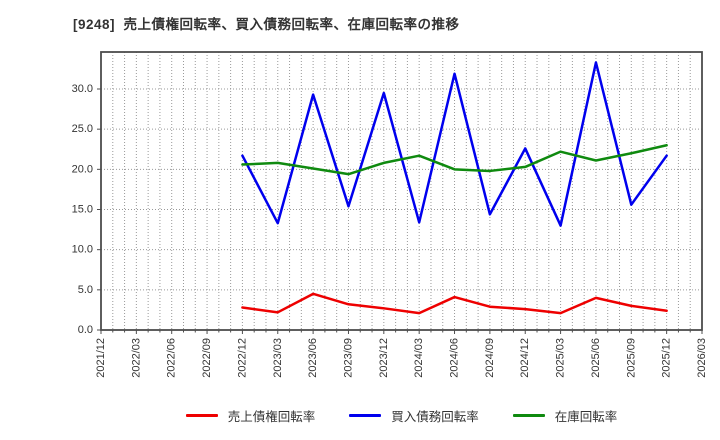 Image resolution: width=720 pixels, height=440 pixels. Describe the element at coordinates (172, 358) in the screenshot. I see `x-tick-label: 2022/06` at that location.